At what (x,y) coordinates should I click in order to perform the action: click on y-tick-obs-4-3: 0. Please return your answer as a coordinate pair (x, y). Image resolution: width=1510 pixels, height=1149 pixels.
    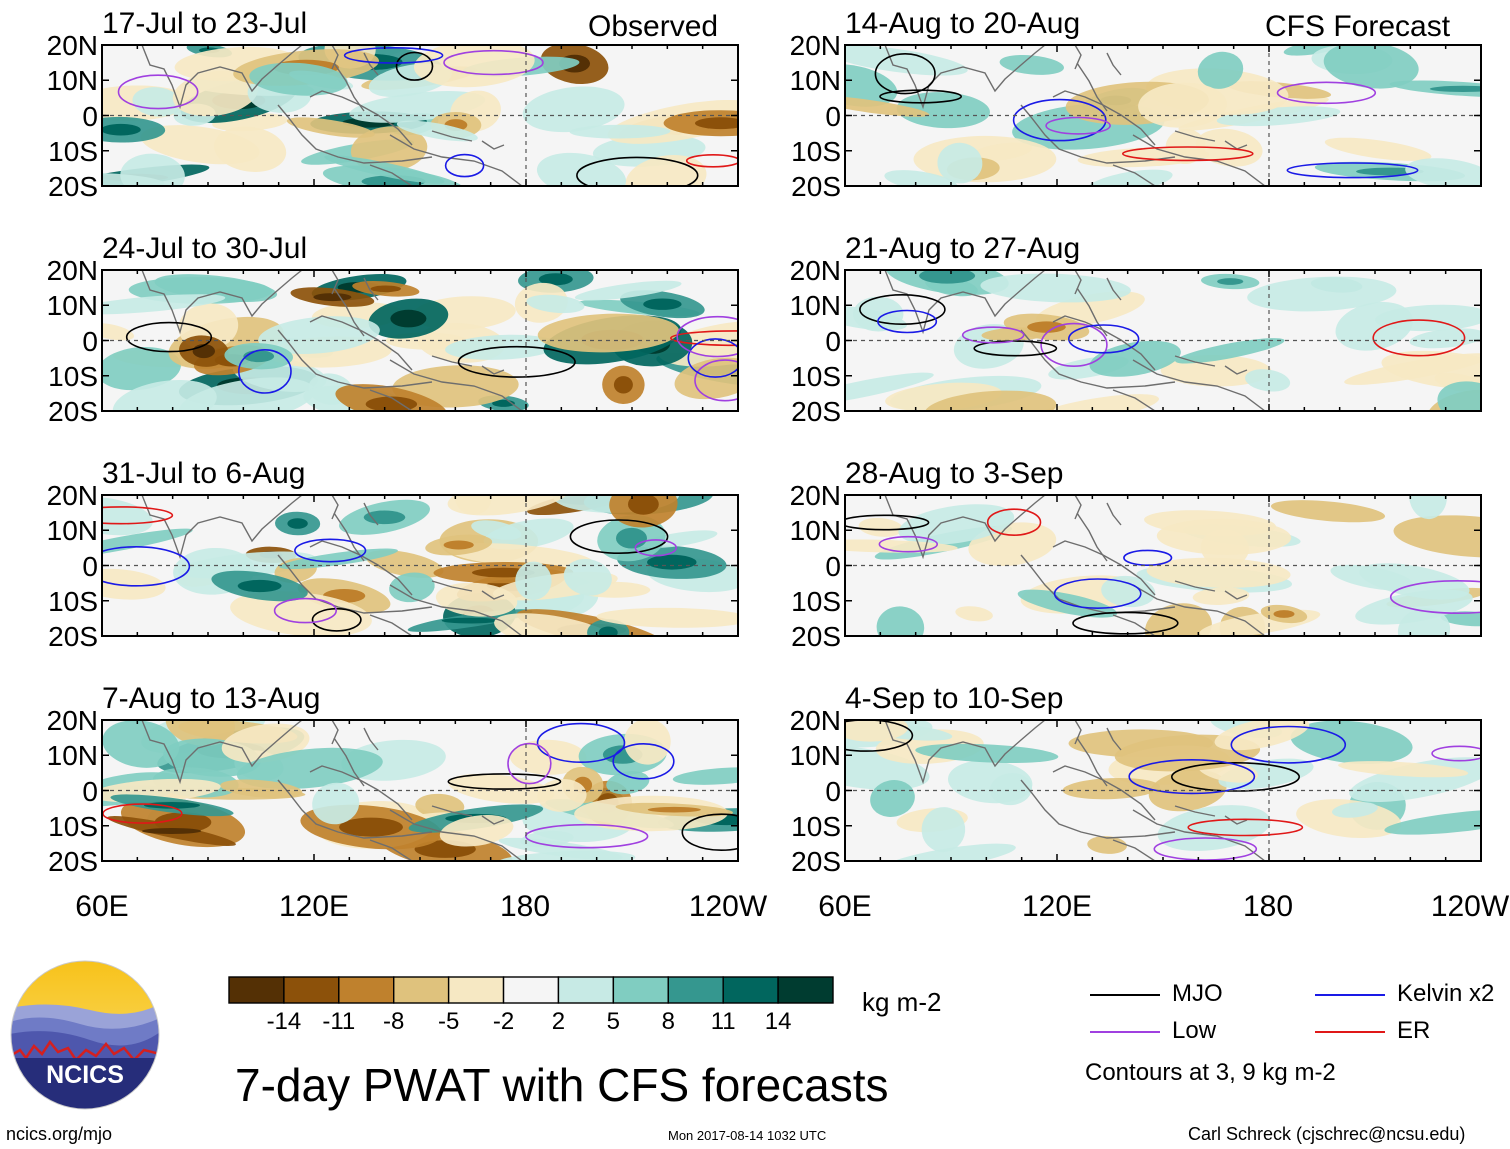
    Looking at the image, I should click on (90, 791).